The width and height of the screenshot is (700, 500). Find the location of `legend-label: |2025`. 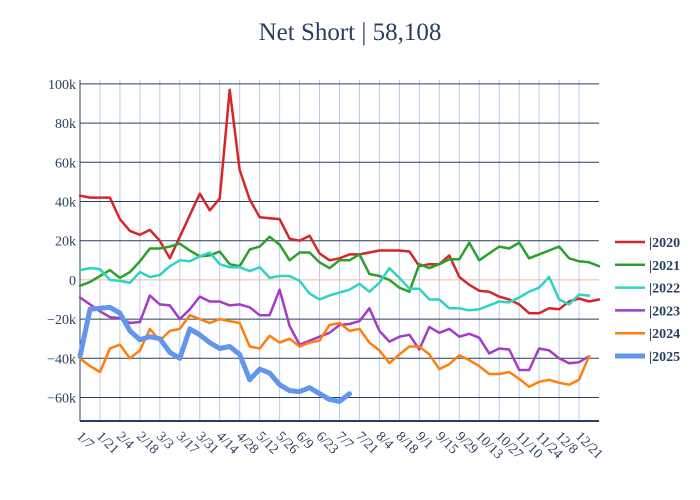

legend-label: |2025 is located at coordinates (664, 357).